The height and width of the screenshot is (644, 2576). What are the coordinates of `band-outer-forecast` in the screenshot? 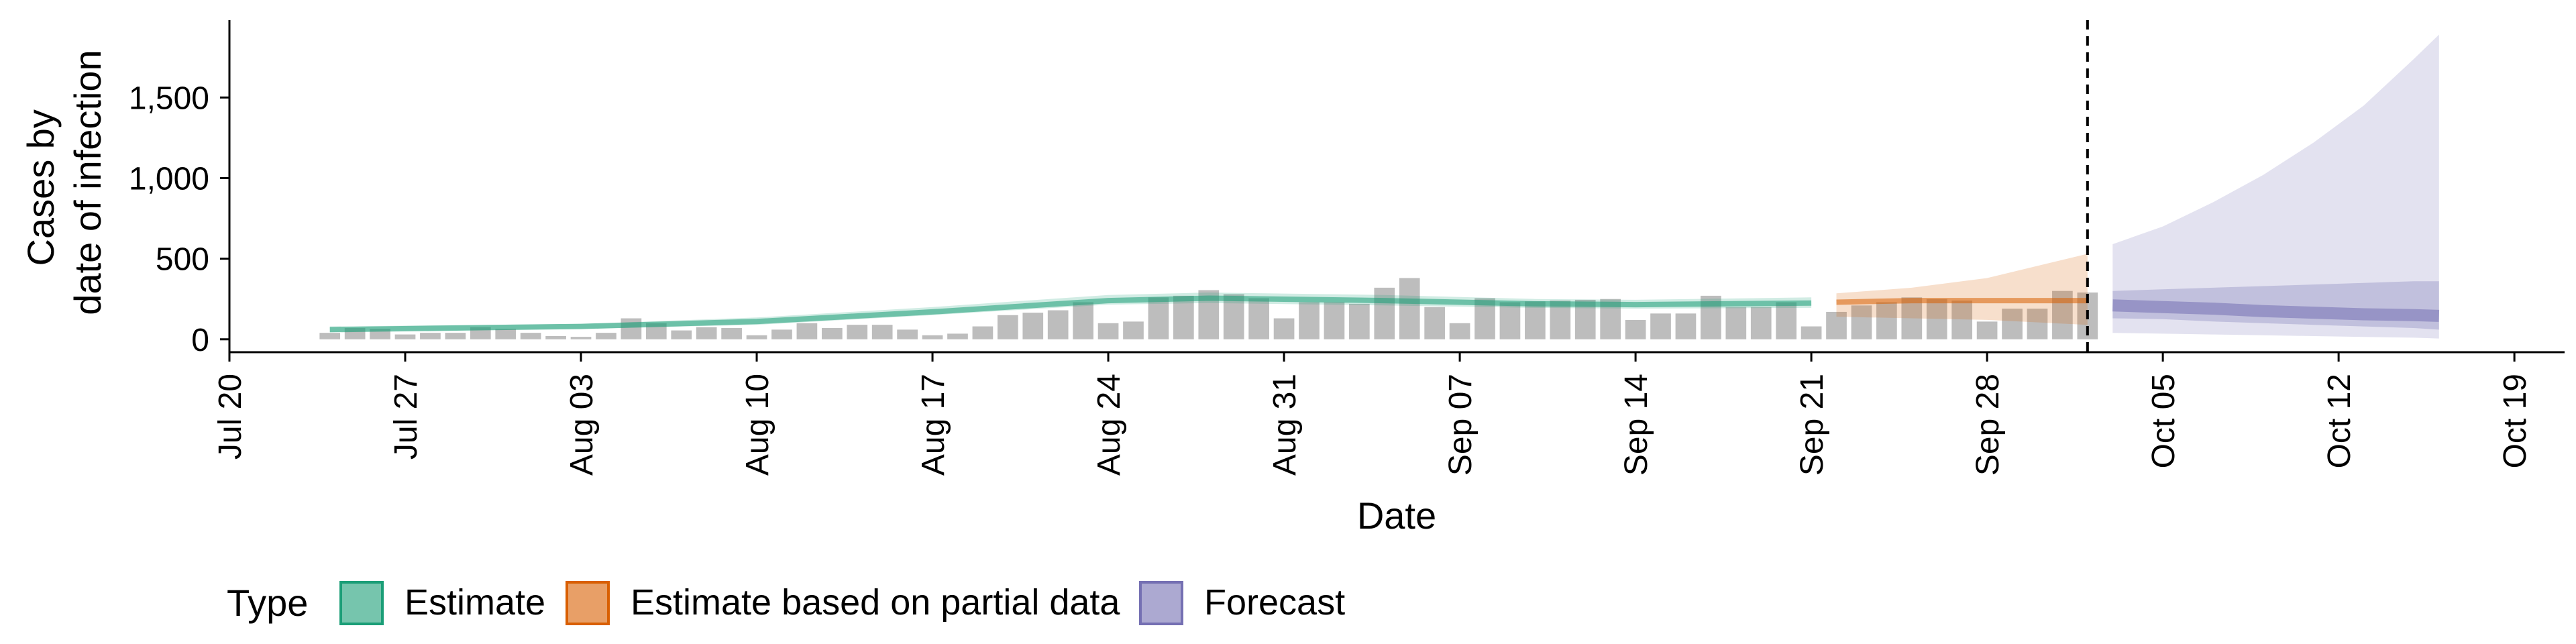 It's located at (2275, 186).